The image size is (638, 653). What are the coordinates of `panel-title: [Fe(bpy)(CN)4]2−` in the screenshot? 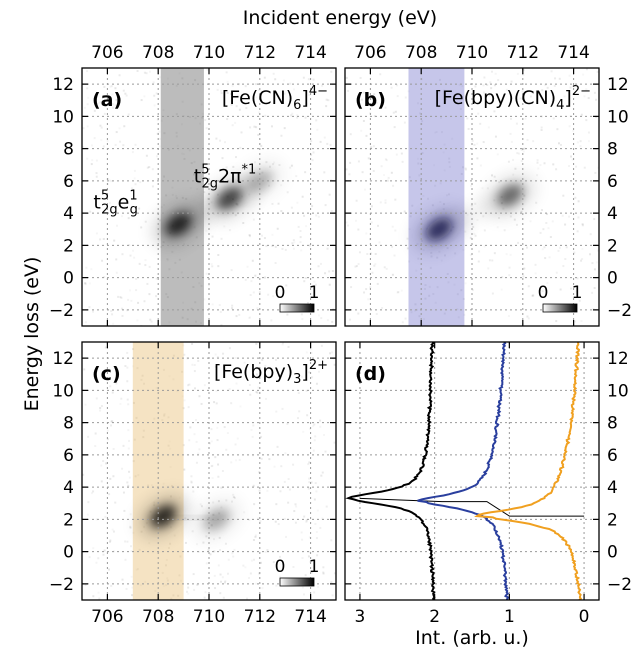 It's located at (513, 98).